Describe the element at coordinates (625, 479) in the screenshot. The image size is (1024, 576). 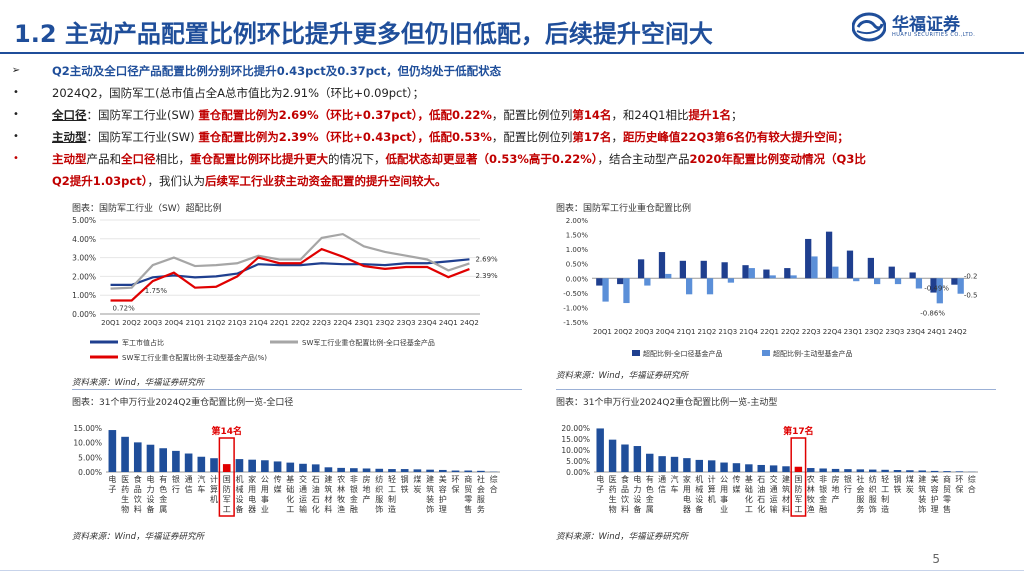
I see `x-tick-label: 食` at that location.